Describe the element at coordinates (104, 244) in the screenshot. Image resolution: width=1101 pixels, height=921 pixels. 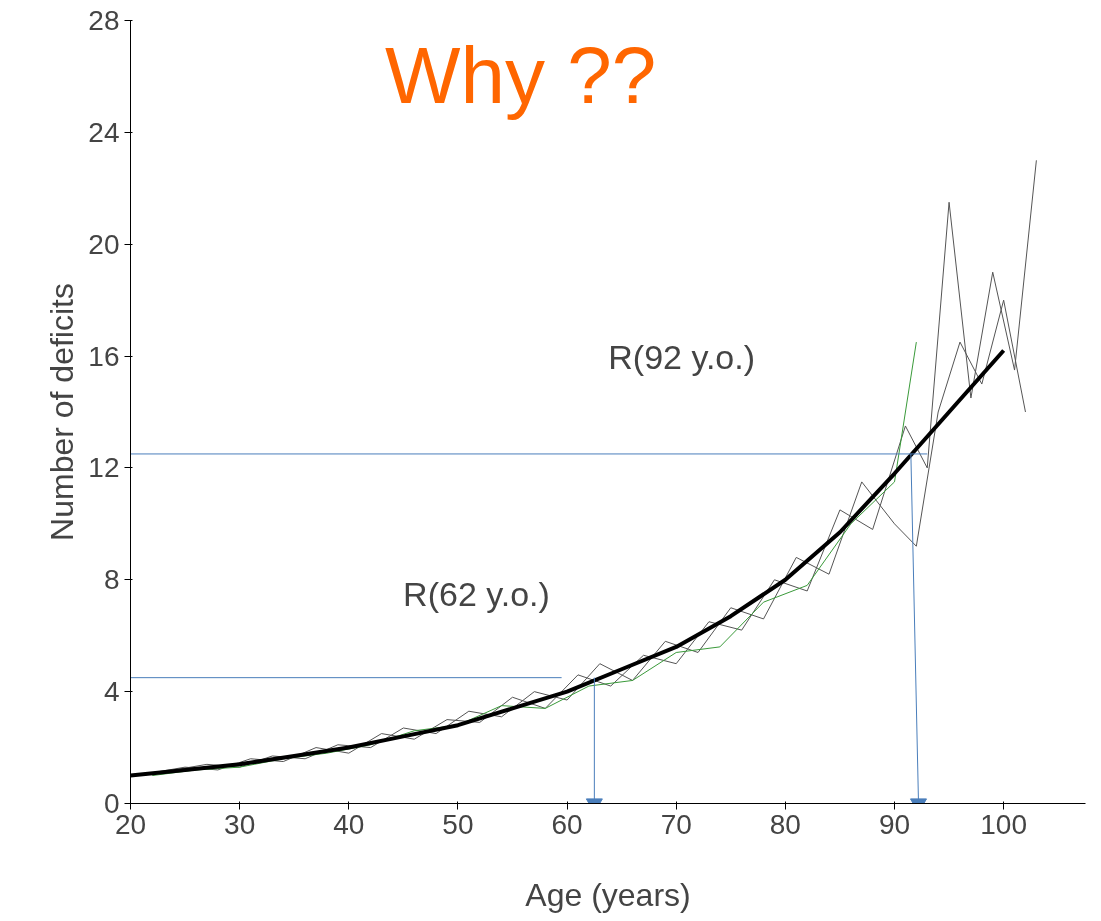
I see `y-tick-label: 20` at that location.